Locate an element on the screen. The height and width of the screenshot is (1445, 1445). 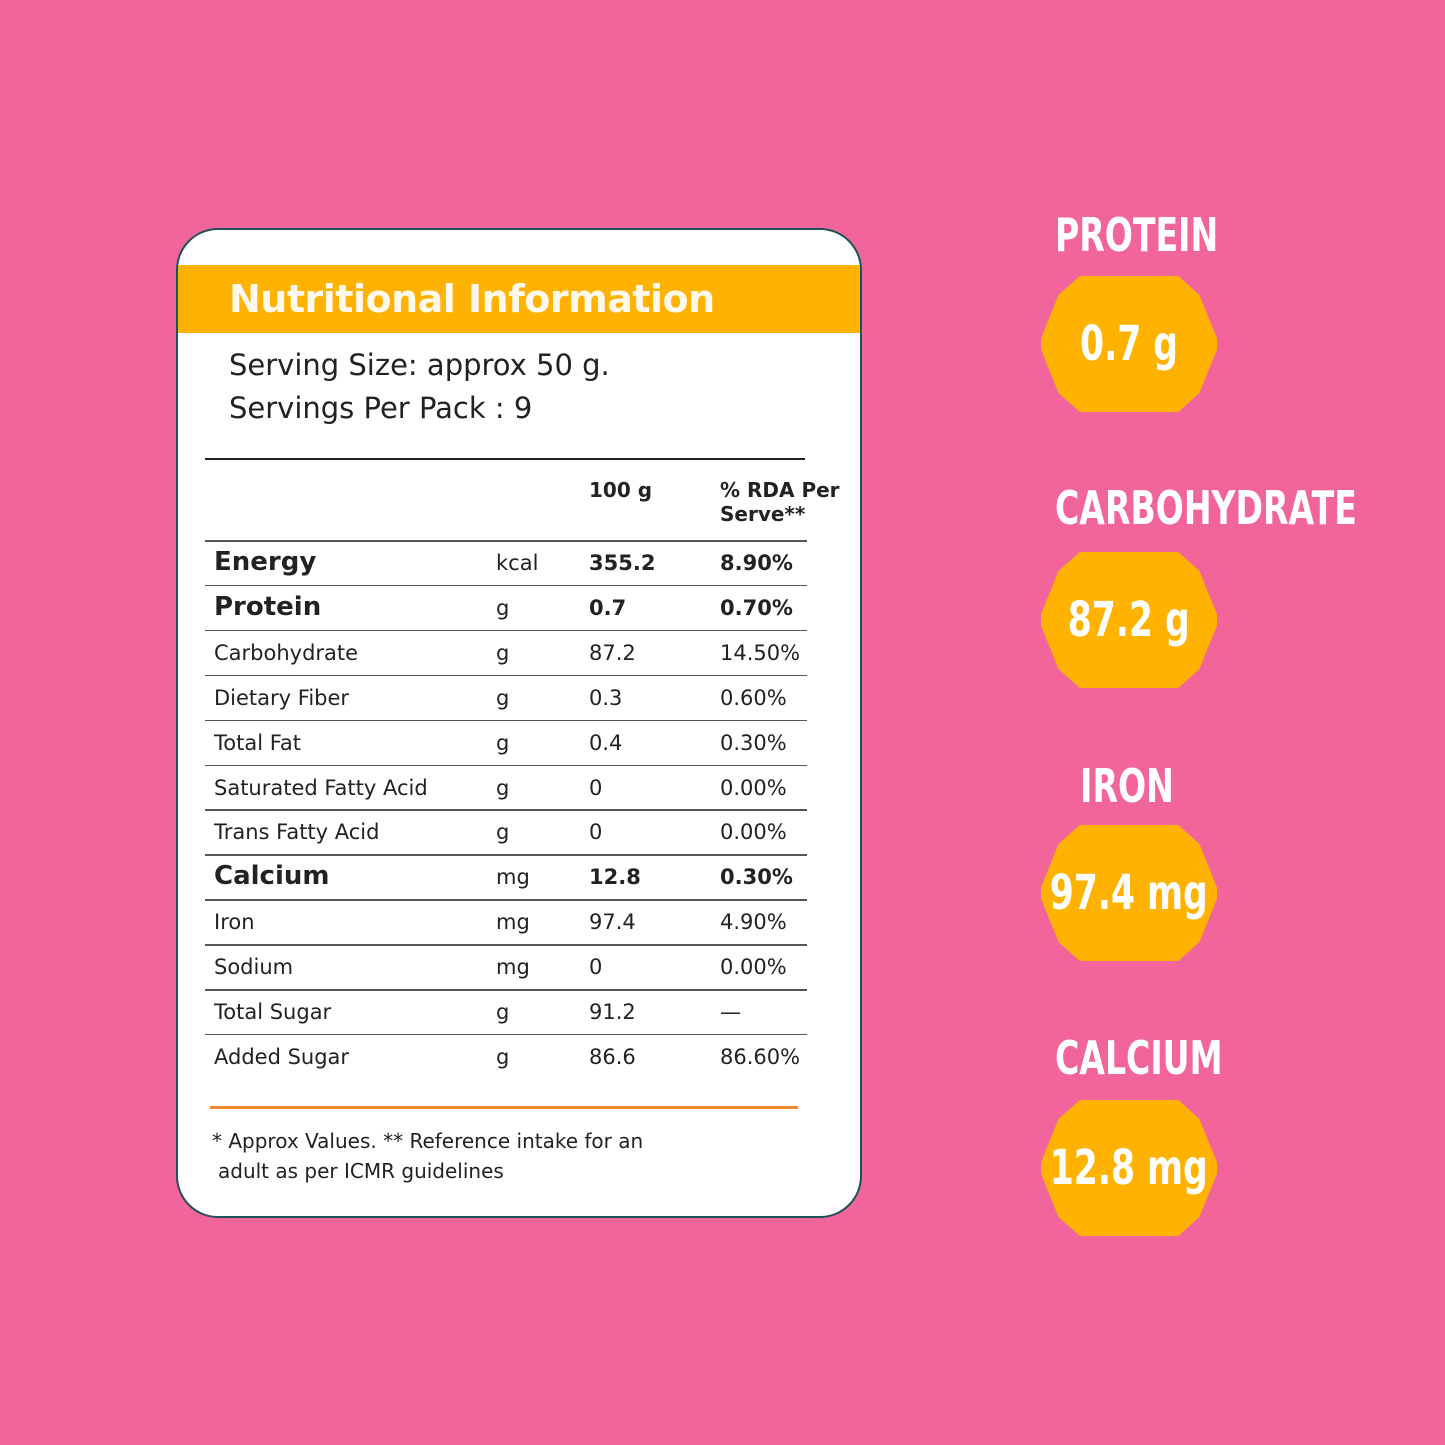
nutrient-name: Iron is located at coordinates (234, 922).